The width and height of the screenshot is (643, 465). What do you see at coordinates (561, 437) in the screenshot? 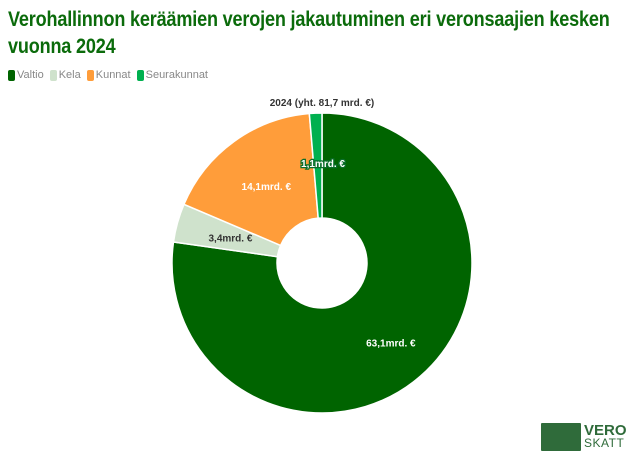
I see `logo-emblem-icon` at bounding box center [561, 437].